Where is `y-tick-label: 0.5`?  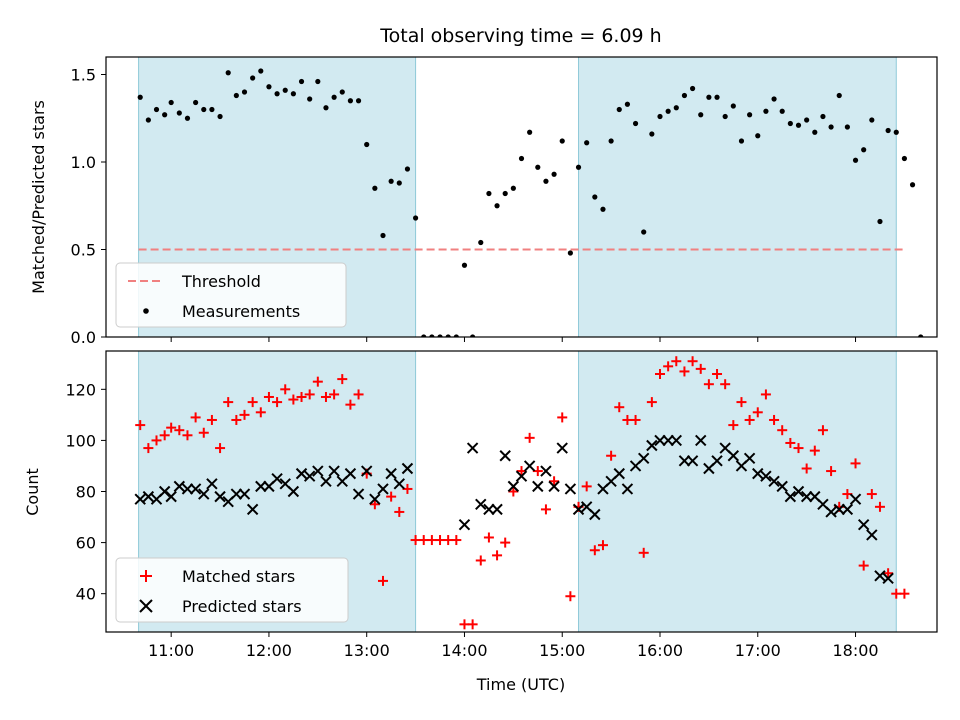 y-tick-label: 0.5 is located at coordinates (83, 250).